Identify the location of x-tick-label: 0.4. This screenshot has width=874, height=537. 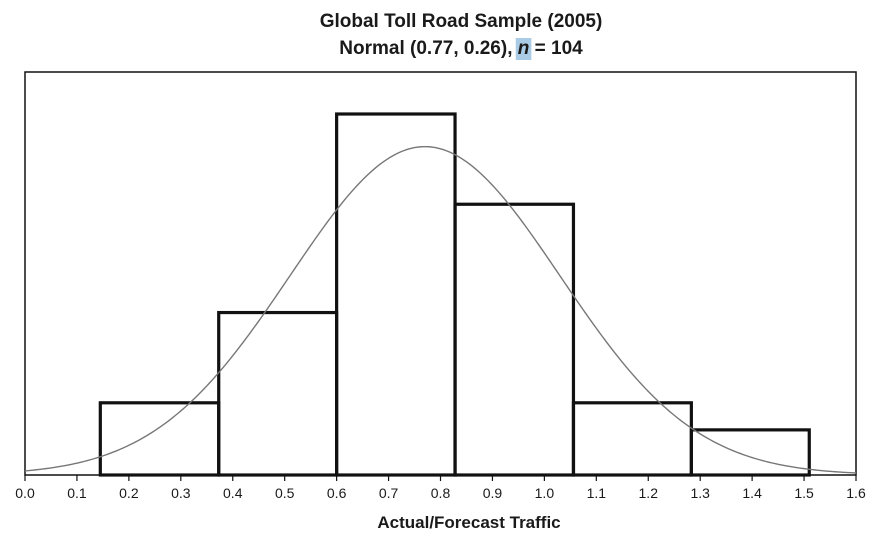
(233, 493).